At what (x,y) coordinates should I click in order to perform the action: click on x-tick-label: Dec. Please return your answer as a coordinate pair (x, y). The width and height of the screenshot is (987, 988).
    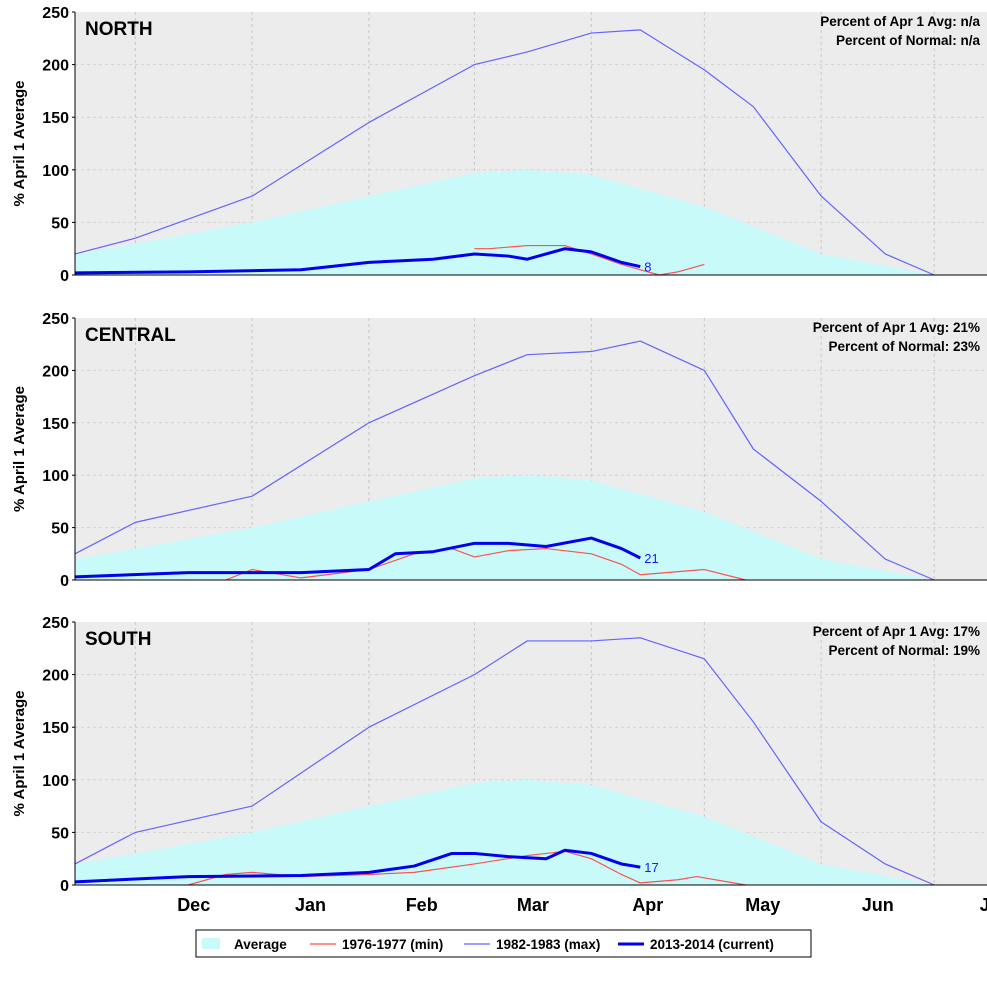
    Looking at the image, I should click on (193, 905).